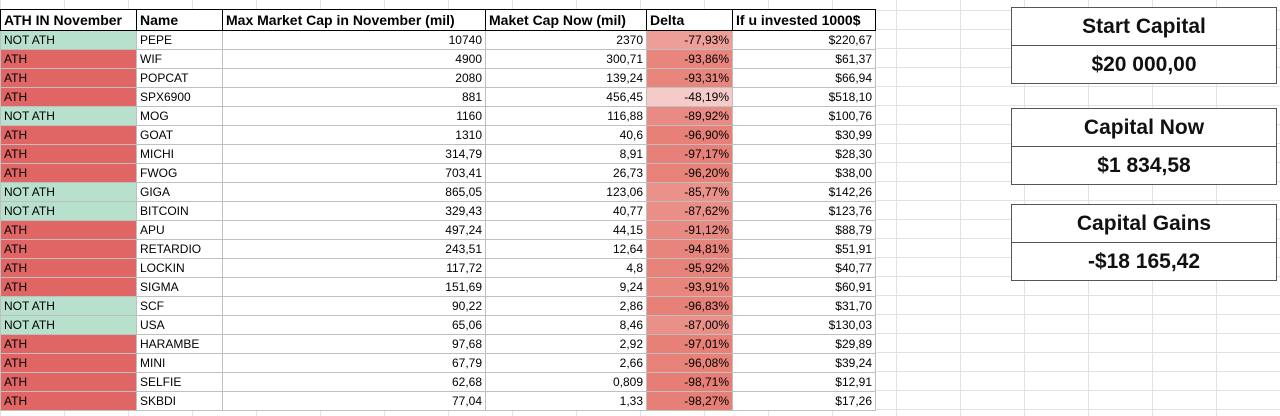 The height and width of the screenshot is (416, 1280). I want to click on cell-cap-now: 456,45, so click(566, 97).